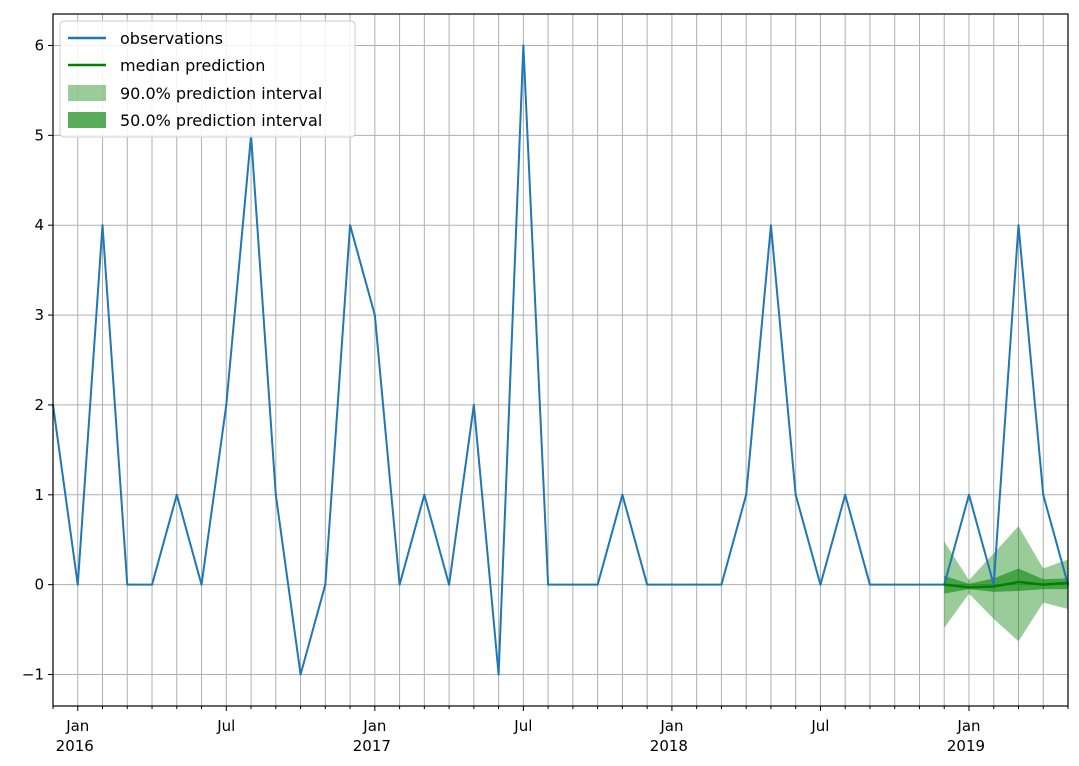  What do you see at coordinates (192, 65) in the screenshot?
I see `legend-label: median prediction` at bounding box center [192, 65].